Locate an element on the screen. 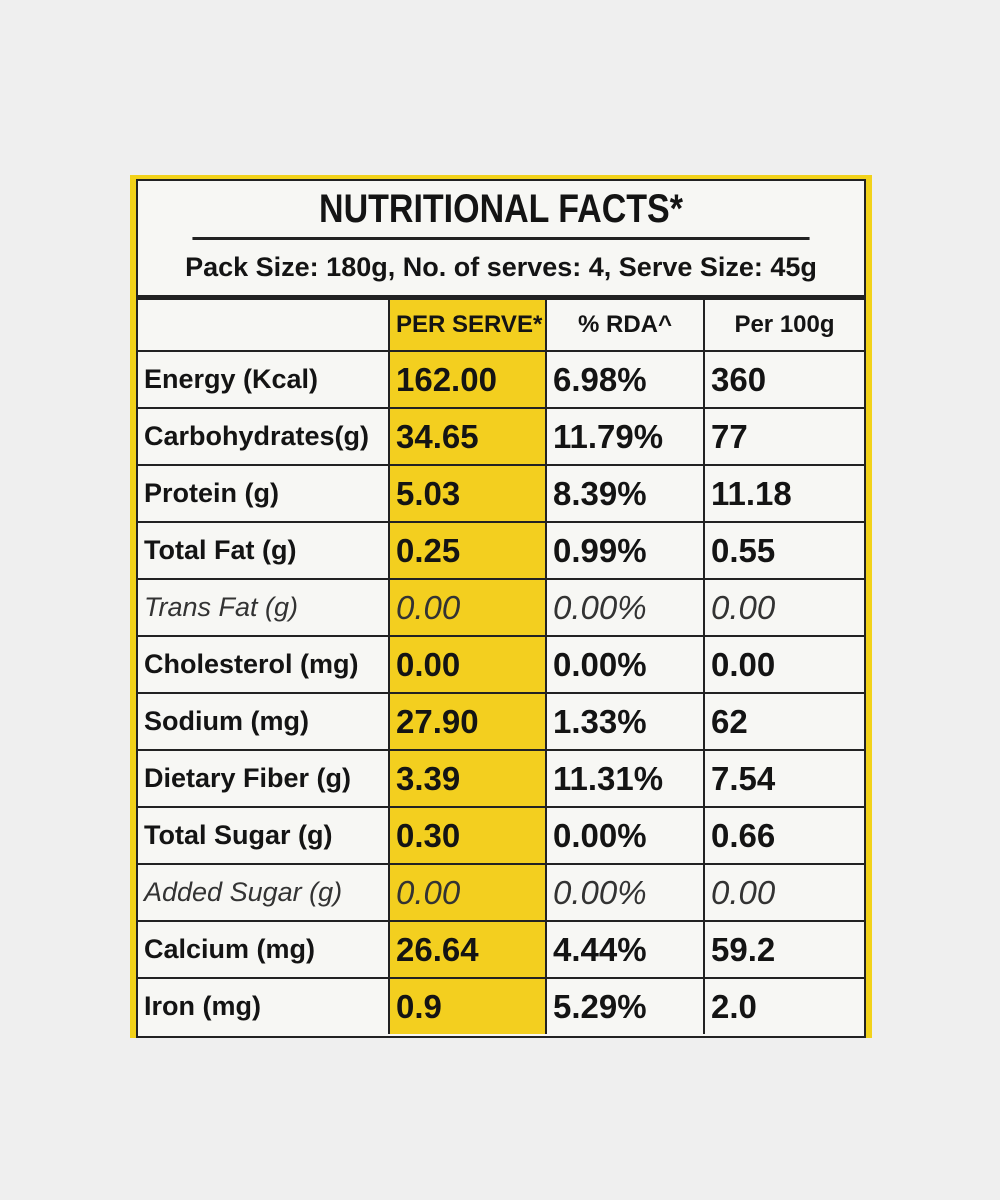  nutrient-name: Protein (g) is located at coordinates (264, 493).